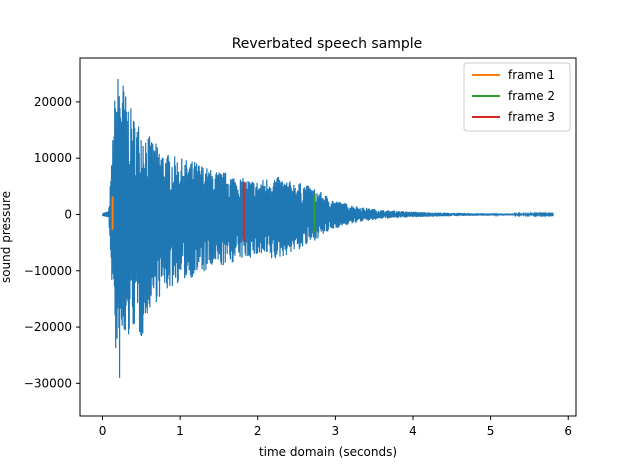  What do you see at coordinates (531, 117) in the screenshot?
I see `legend-label: frame 3` at bounding box center [531, 117].